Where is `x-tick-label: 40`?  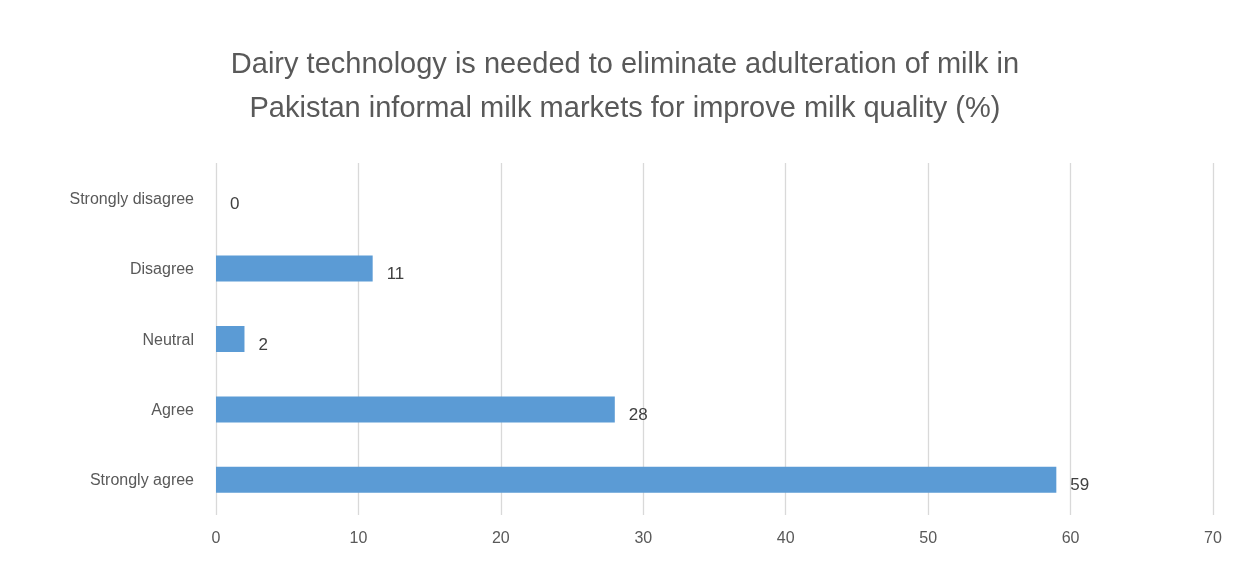 x-tick-label: 40 is located at coordinates (785, 537).